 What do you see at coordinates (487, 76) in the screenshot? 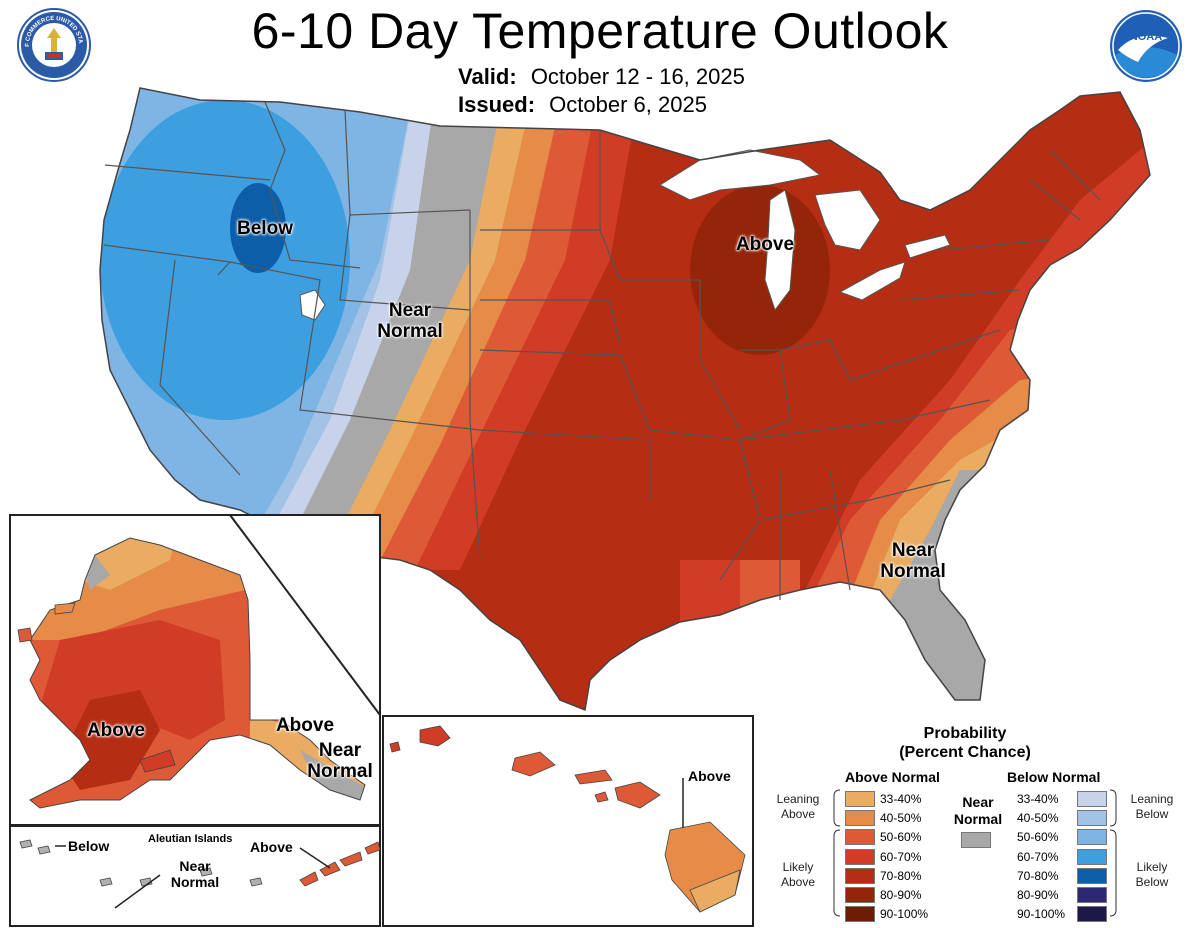
I see `valid-label: Valid:` at bounding box center [487, 76].